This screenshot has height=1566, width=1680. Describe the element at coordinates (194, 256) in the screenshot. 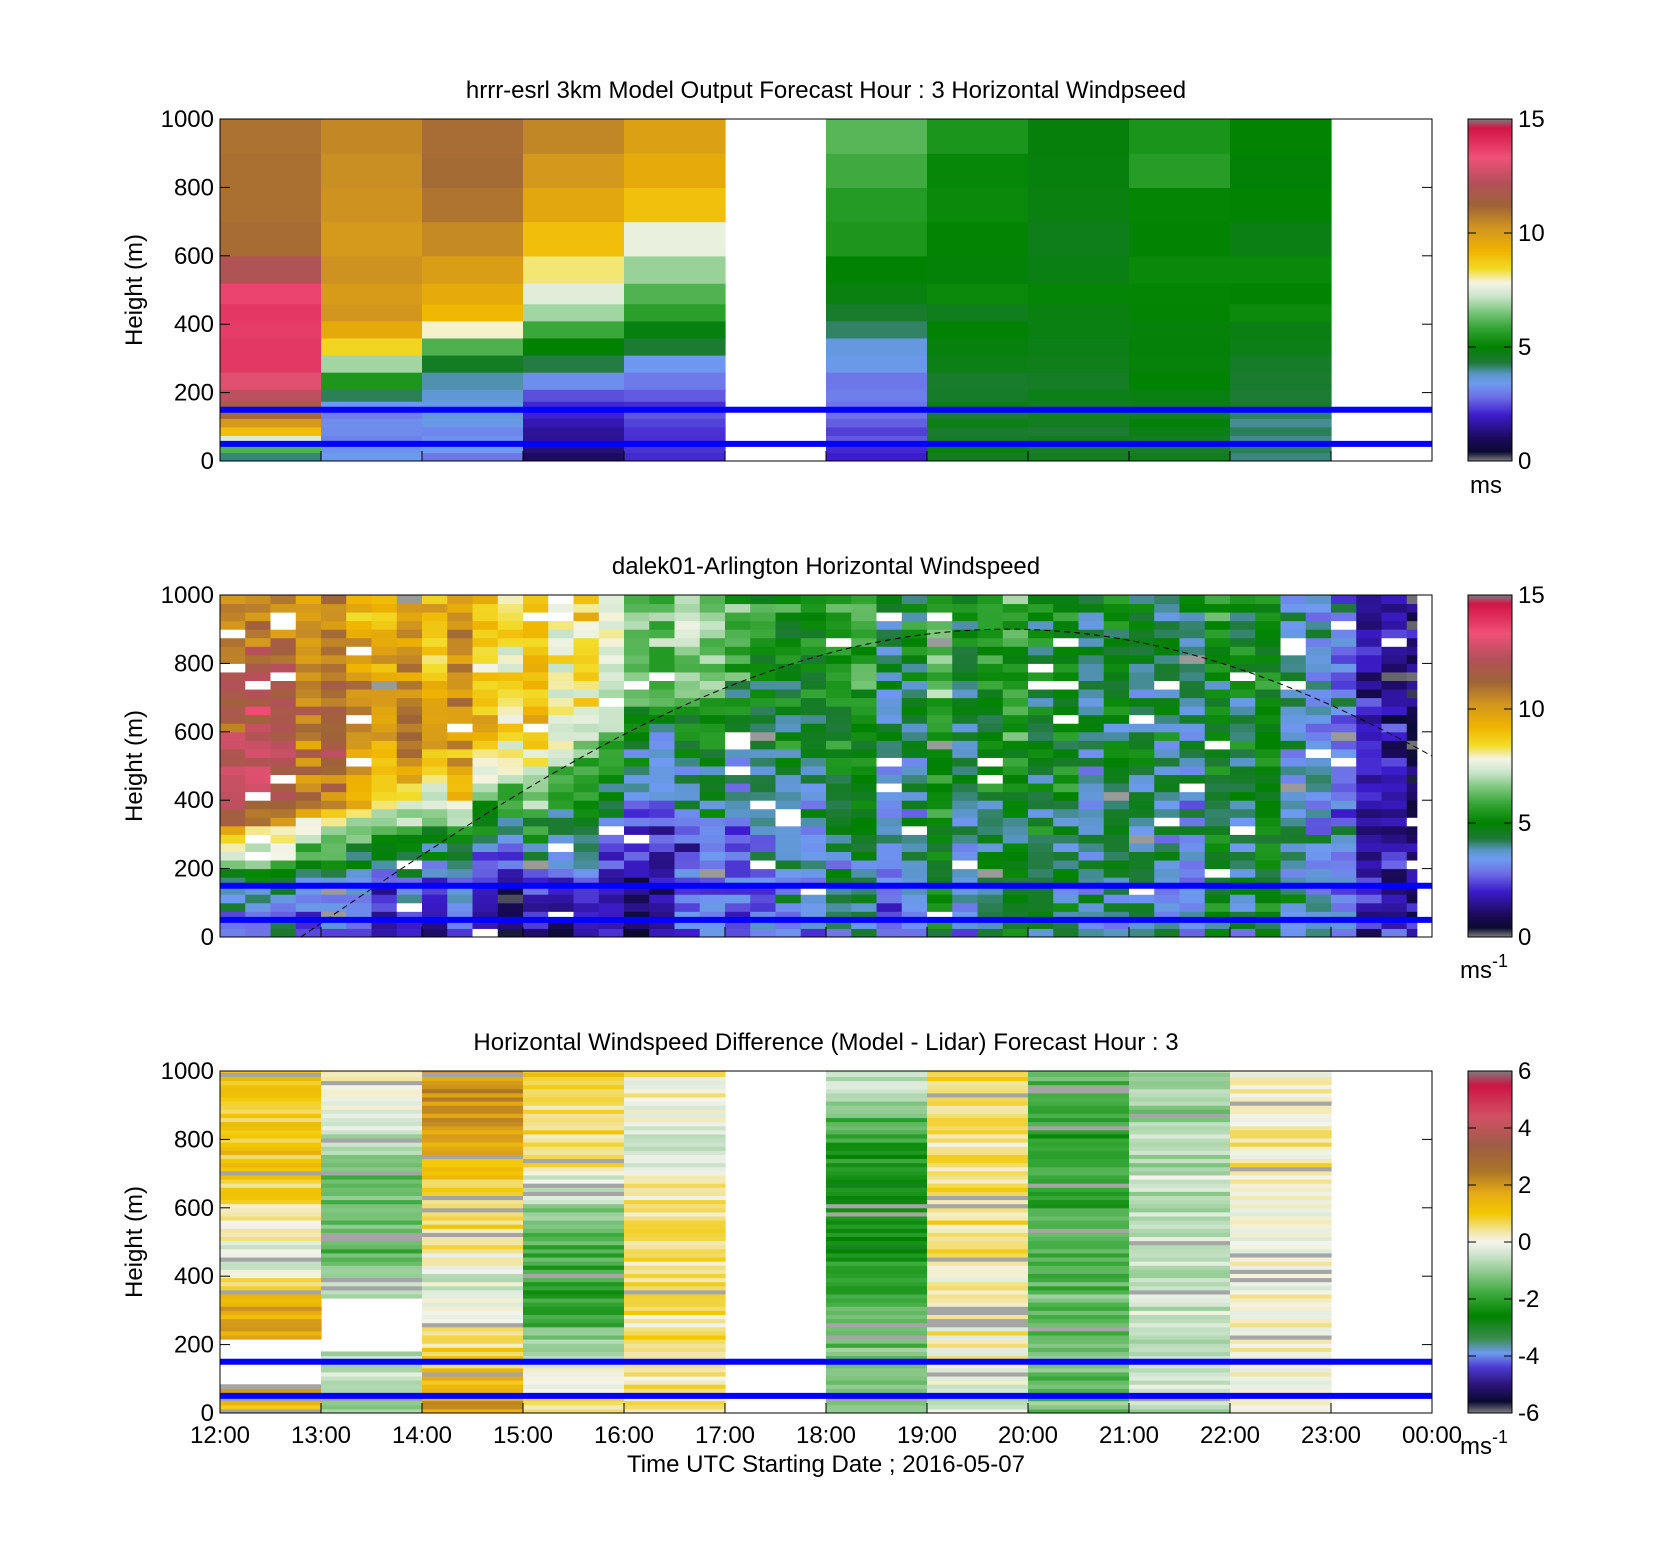

I see `y-tick-label: 600` at that location.